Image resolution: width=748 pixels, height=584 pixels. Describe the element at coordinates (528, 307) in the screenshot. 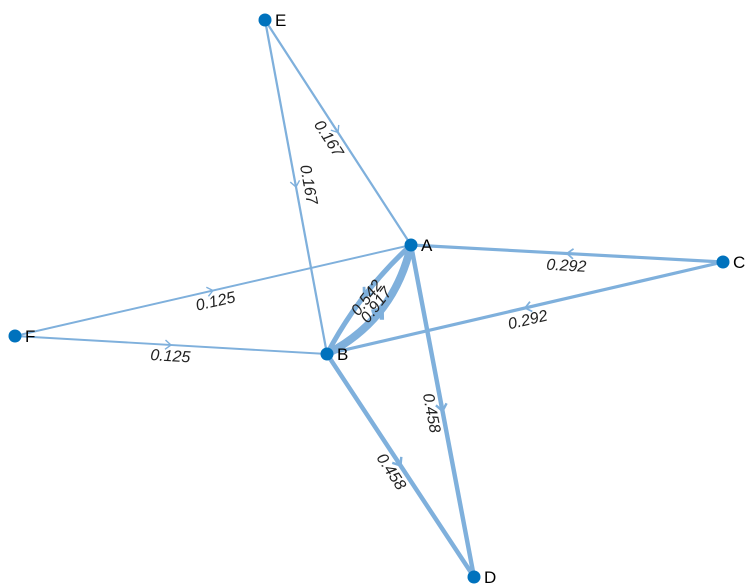

I see `edge-arrow-c-b` at that location.